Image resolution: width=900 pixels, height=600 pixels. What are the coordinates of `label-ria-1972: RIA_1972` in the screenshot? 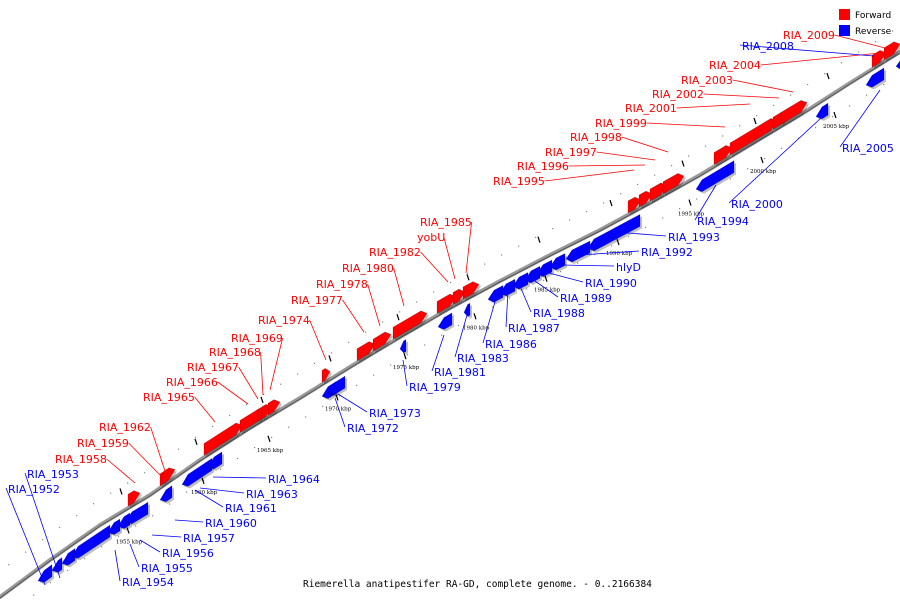 It's located at (373, 428).